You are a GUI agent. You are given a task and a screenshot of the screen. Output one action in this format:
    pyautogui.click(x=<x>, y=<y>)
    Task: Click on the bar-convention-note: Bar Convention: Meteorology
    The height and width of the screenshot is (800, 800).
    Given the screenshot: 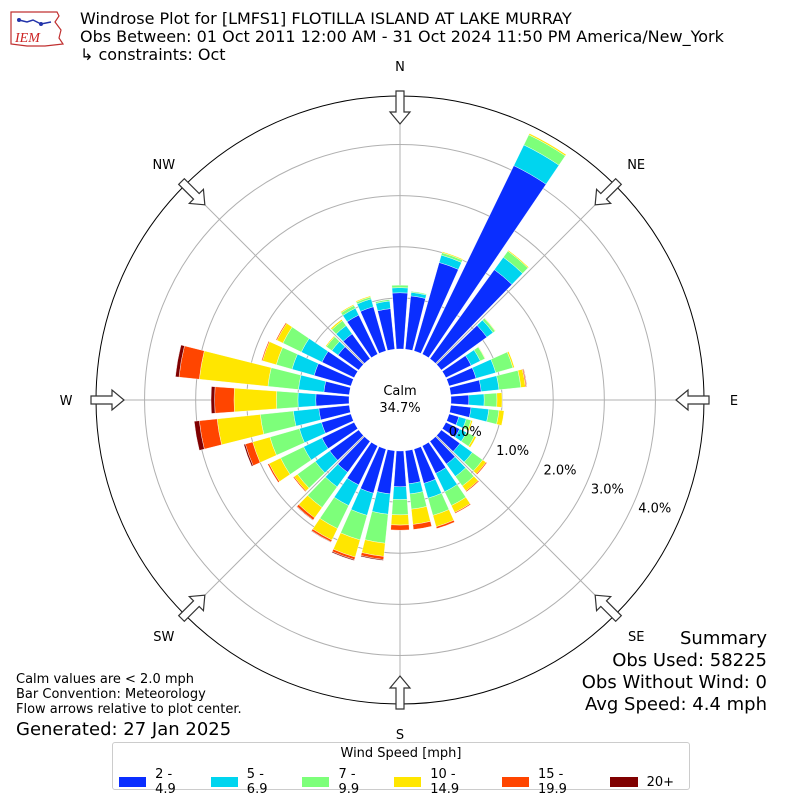 What is the action you would take?
    pyautogui.click(x=111, y=694)
    